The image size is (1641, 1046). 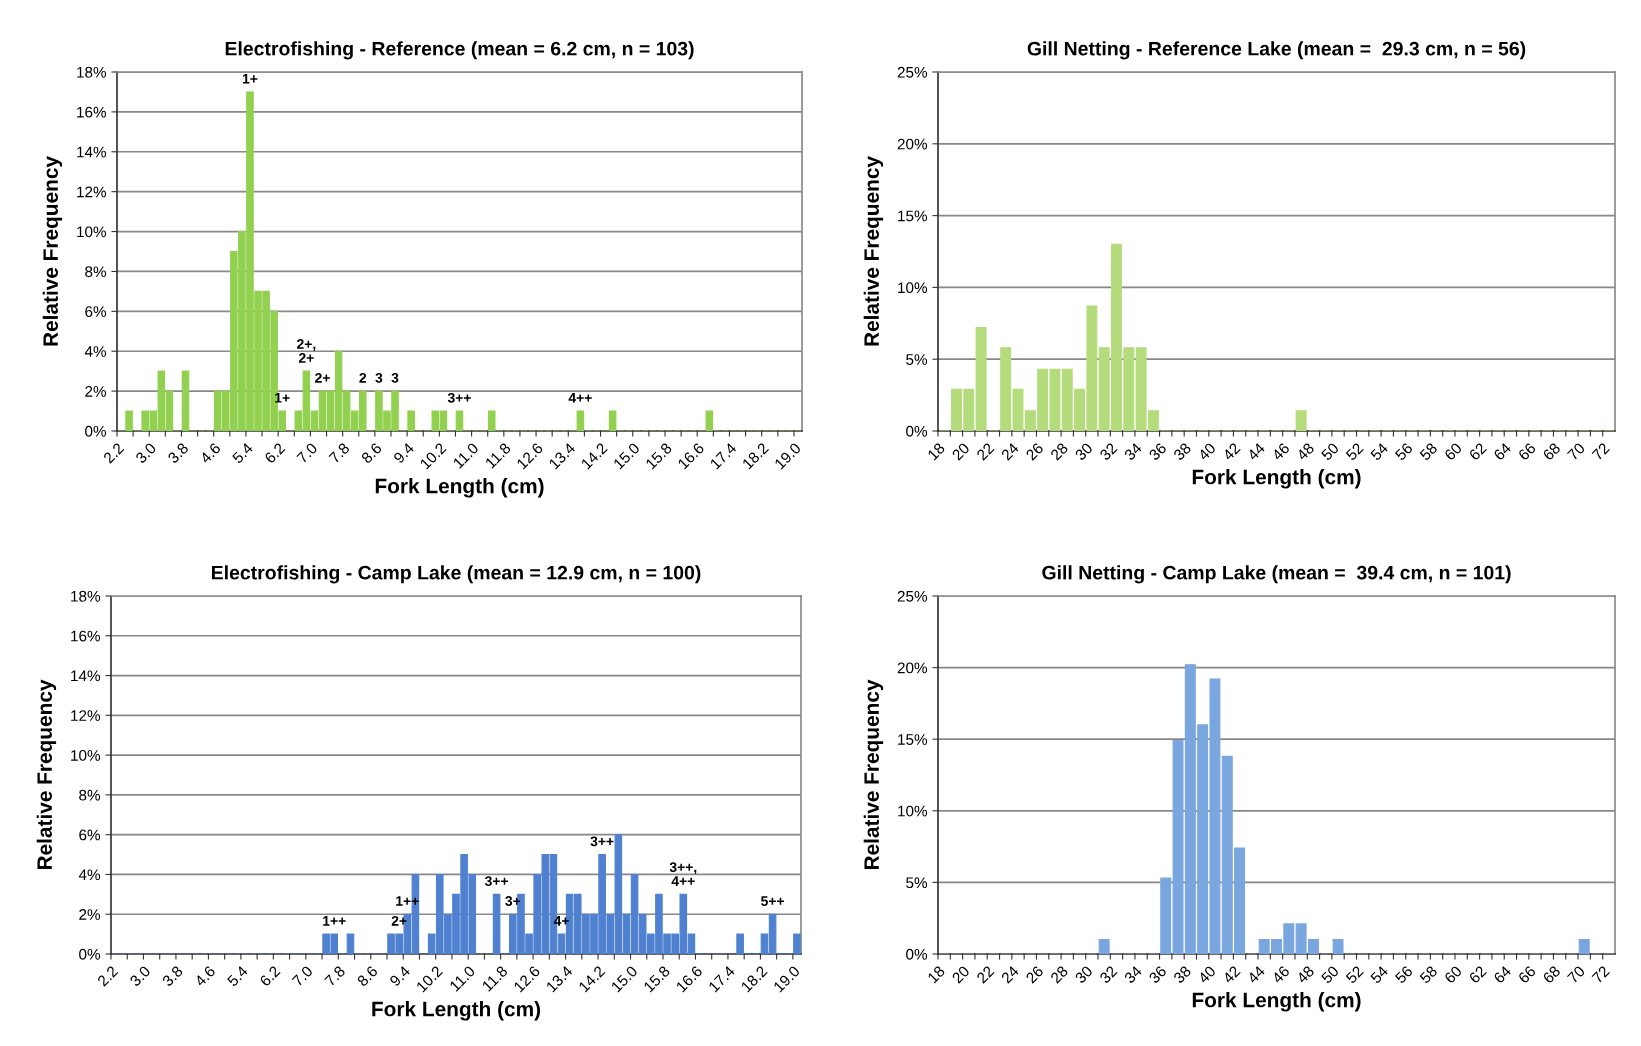 I want to click on y-tick-label: 20%, so click(x=912, y=144).